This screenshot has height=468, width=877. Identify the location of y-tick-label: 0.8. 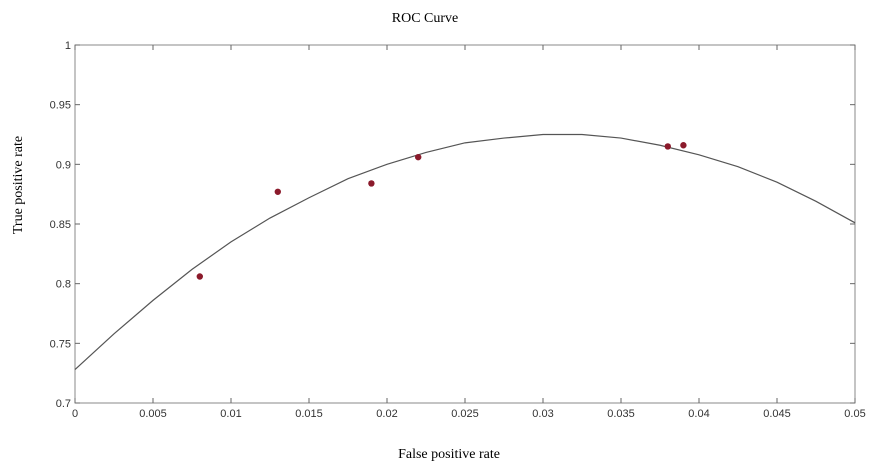
(63, 285).